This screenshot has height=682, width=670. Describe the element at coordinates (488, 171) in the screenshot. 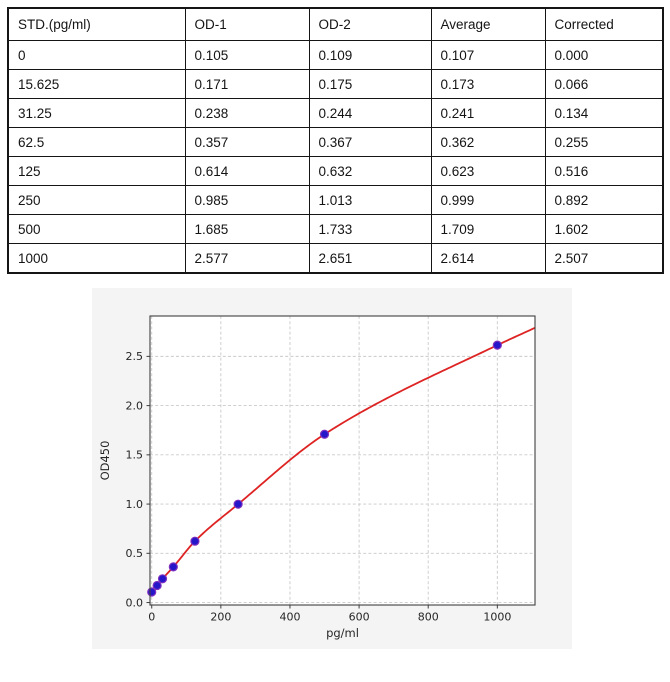

I see `table-cell-average: 0.623` at that location.